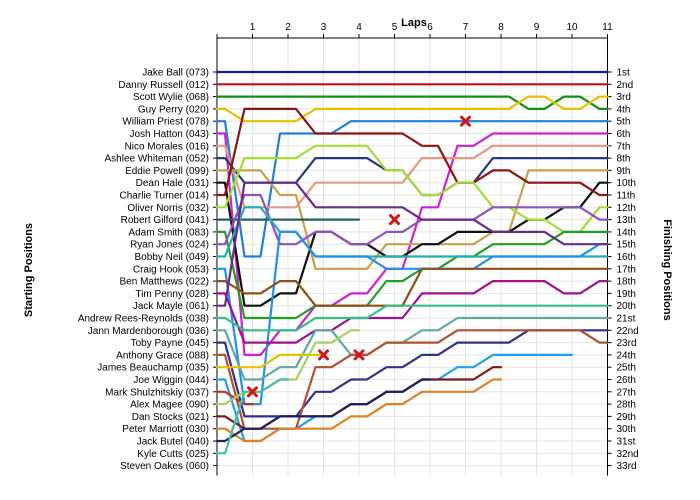  Describe the element at coordinates (624, 97) in the screenshot. I see `finish-position-label: 3rd` at that location.